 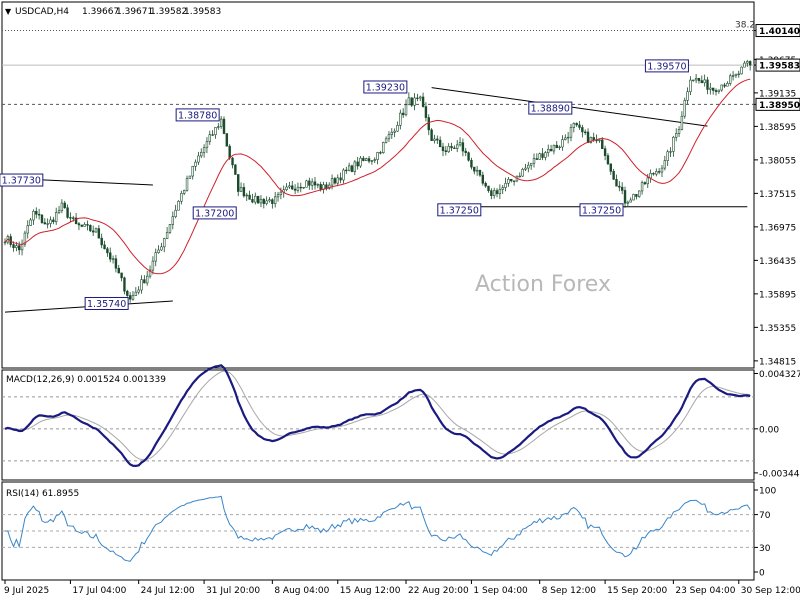 What do you see at coordinates (779, 375) in the screenshot?
I see `macd-tick-label: 0.004327` at bounding box center [779, 375].